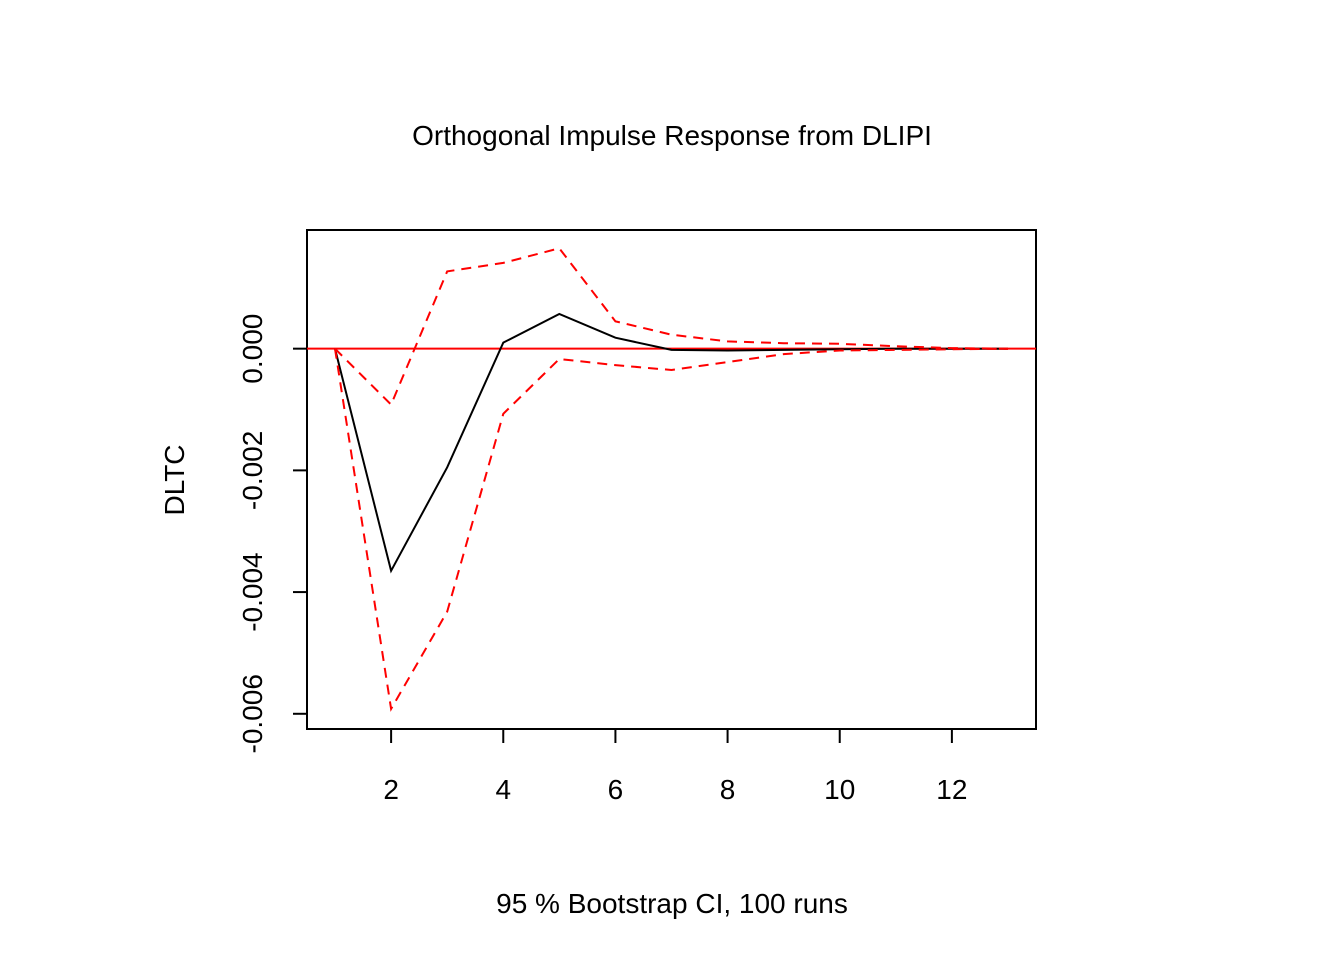  Describe the element at coordinates (675, 766) in the screenshot. I see `x-axis: 2 4 6 8 10 12` at that location.